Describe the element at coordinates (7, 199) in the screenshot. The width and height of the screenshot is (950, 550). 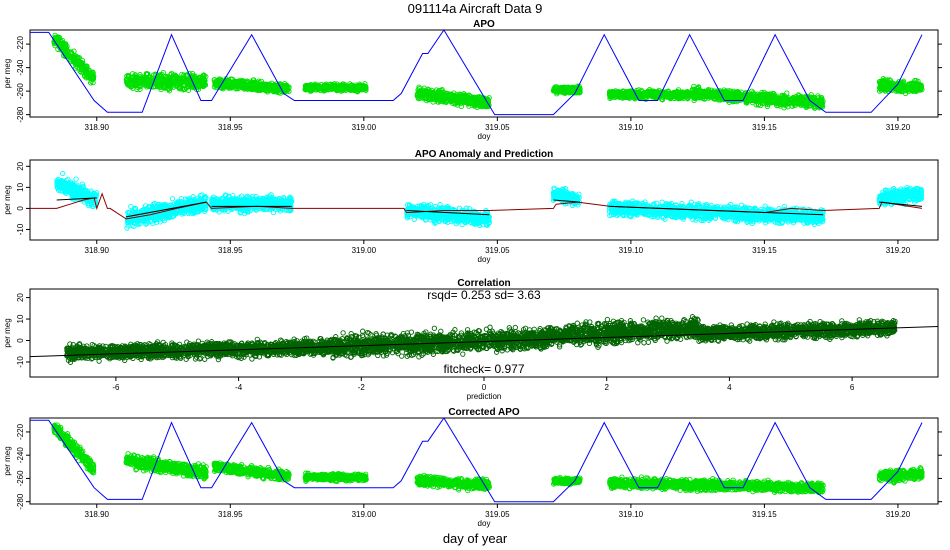
I see `anomaly-y-axis-label: per meg` at that location.